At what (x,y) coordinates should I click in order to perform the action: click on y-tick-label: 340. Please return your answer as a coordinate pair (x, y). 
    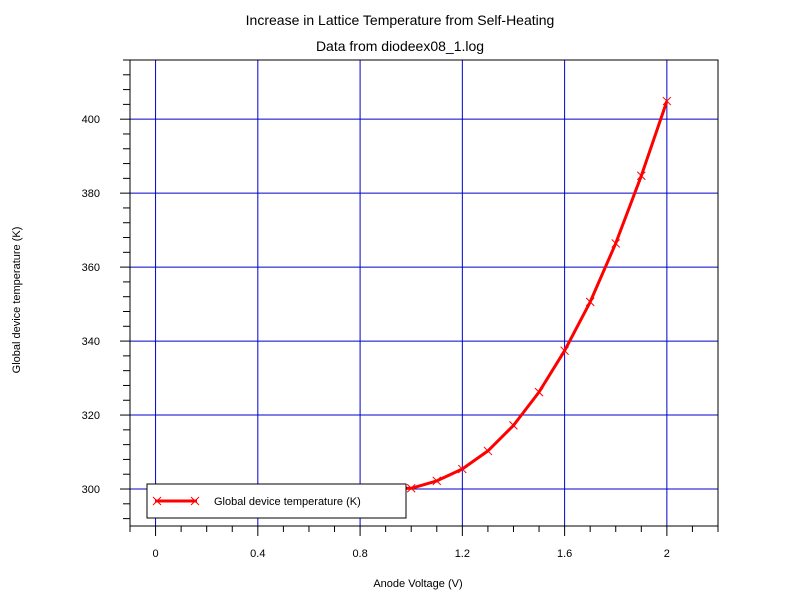
    Looking at the image, I should click on (91, 342).